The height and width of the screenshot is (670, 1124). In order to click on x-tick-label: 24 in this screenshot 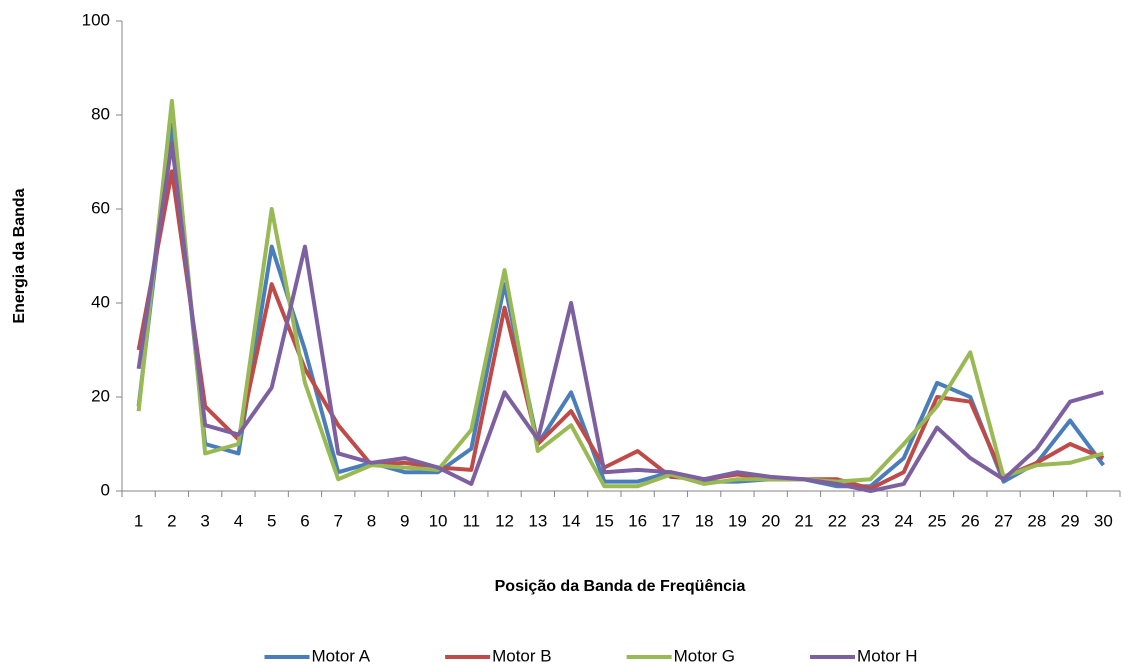, I will do `click(903, 520)`.